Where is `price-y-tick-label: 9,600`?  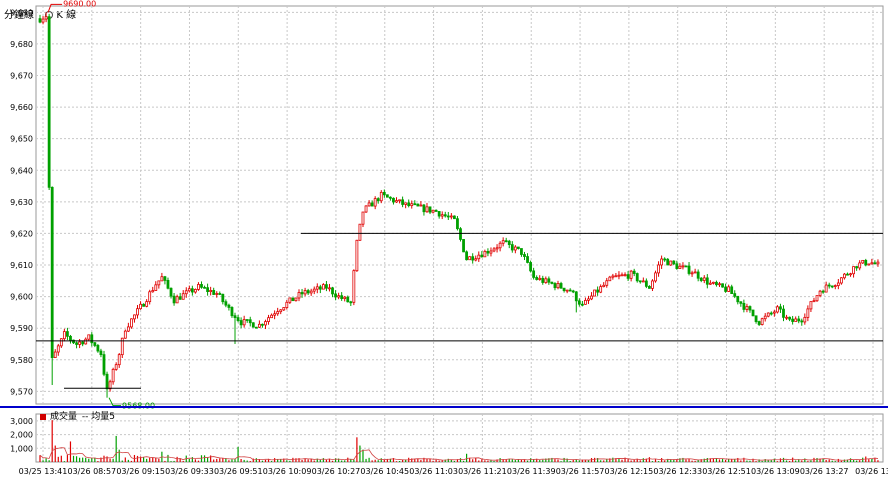 price-y-tick-label: 9,600 is located at coordinates (21, 297).